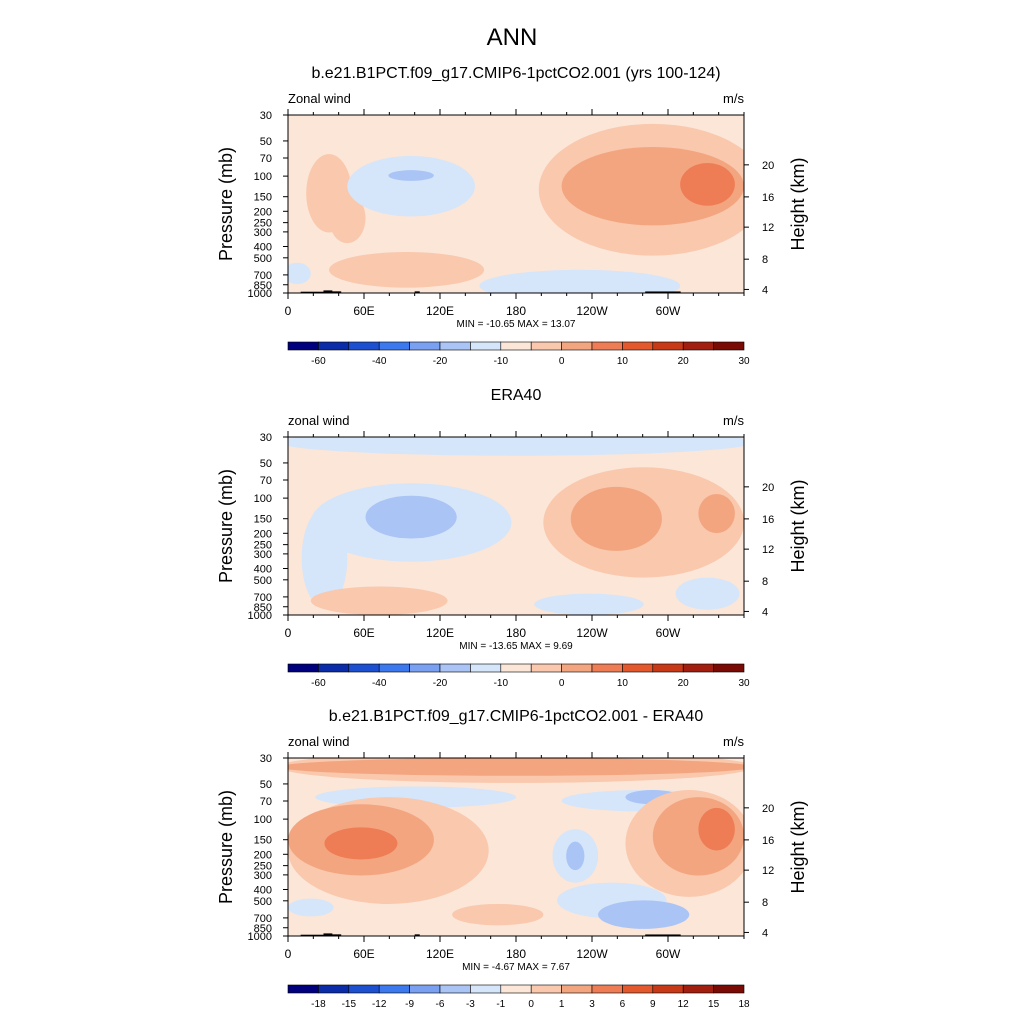  What do you see at coordinates (744, 361) in the screenshot?
I see `colorbar-label: 30` at bounding box center [744, 361].